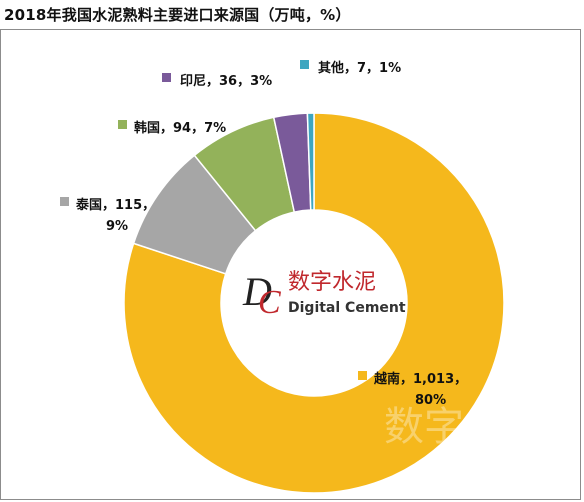  I want to click on watermark-faint-text: 数字水泥, so click(464, 427).